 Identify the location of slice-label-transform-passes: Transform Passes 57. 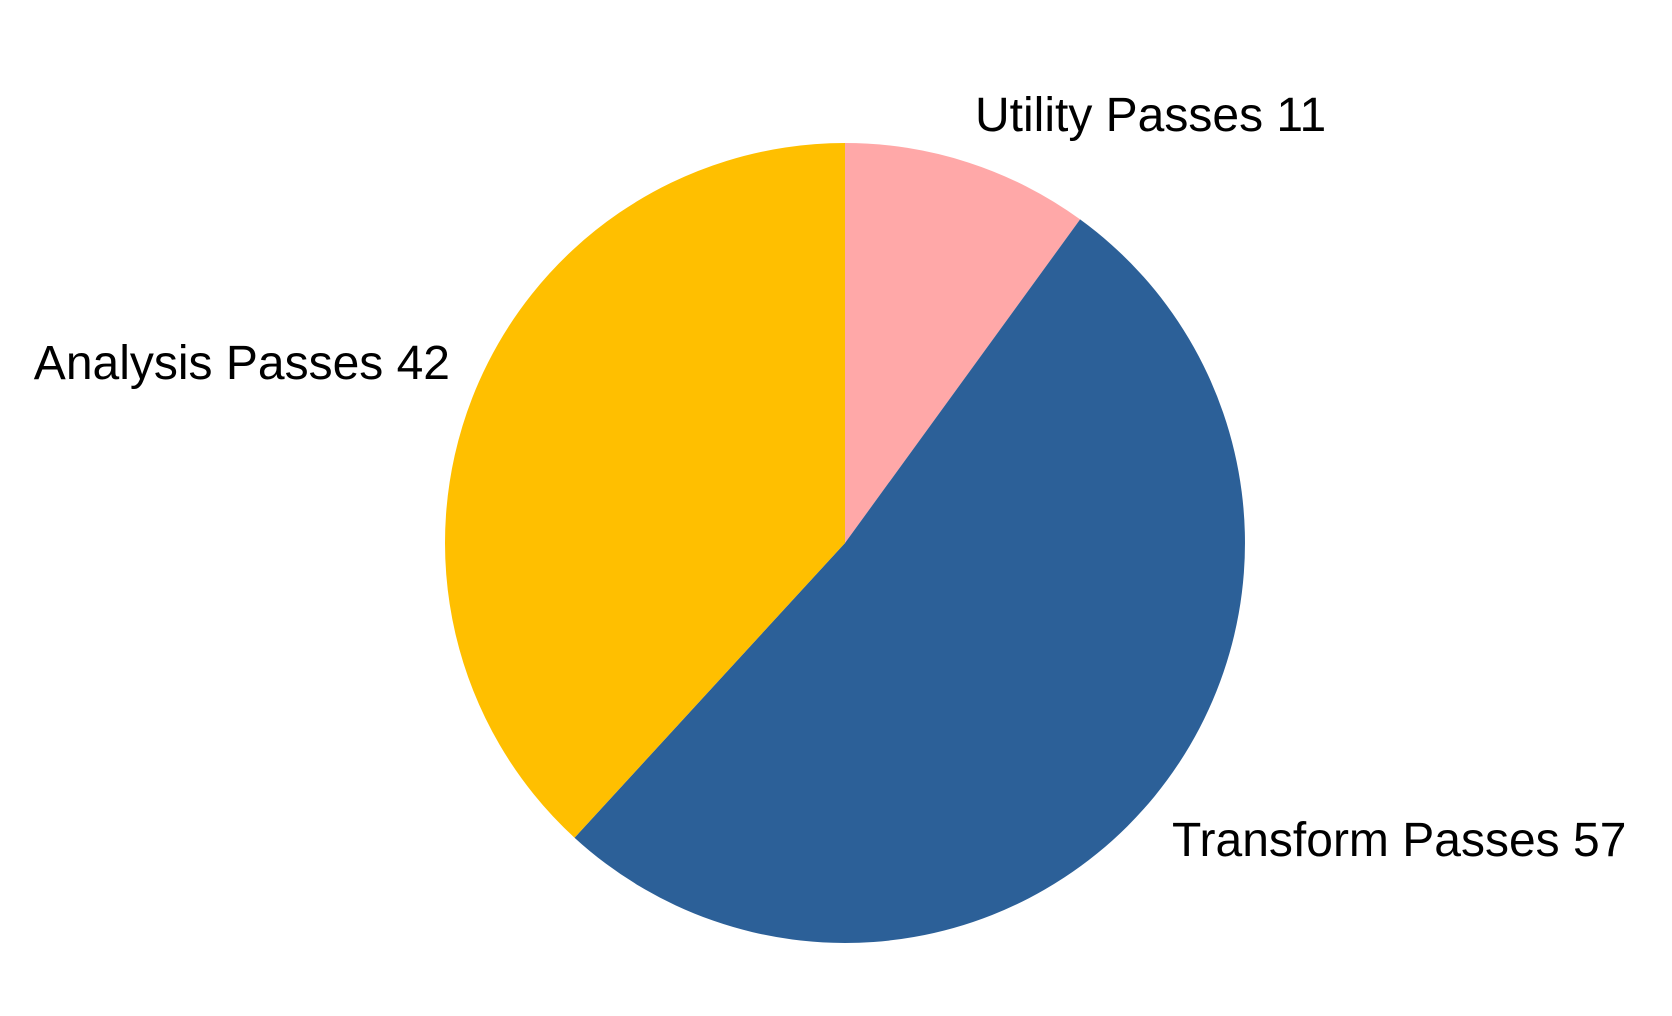
(1399, 840).